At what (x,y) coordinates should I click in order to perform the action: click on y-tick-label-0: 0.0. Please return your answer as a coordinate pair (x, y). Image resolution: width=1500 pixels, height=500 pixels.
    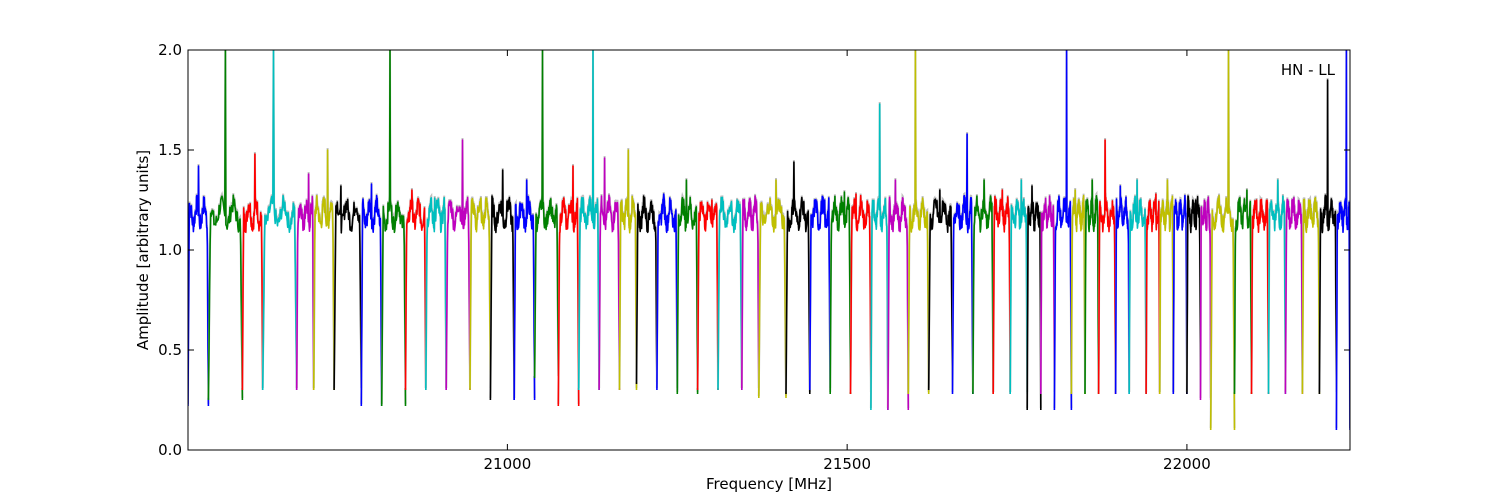
    Looking at the image, I should click on (170, 450).